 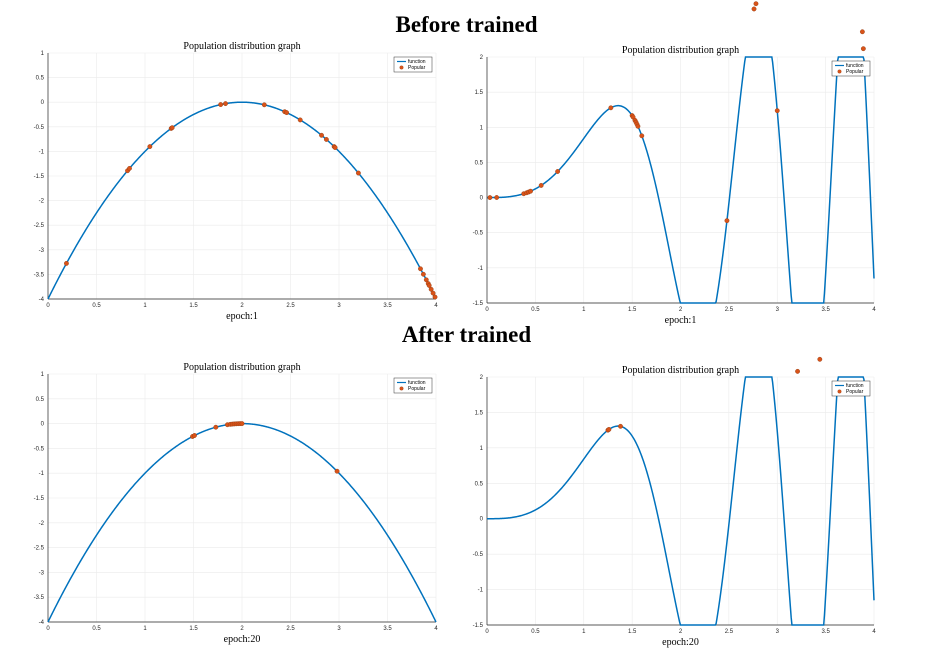 I want to click on x-axis-label: epoch:1, so click(x=242, y=316).